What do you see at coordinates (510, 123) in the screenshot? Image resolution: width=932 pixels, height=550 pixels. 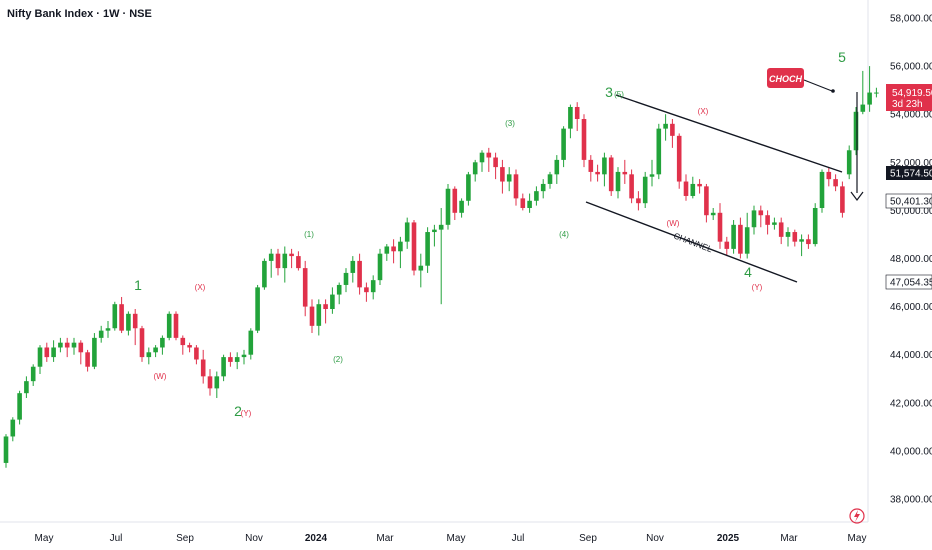 I see `wave-label: (3)` at bounding box center [510, 123].